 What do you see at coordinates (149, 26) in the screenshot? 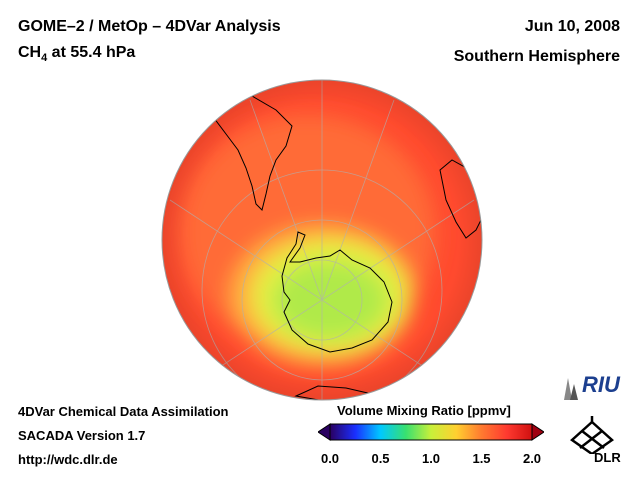
I see `plot-title: GOME–2 / MetOp – 4DVar Analysis` at bounding box center [149, 26].